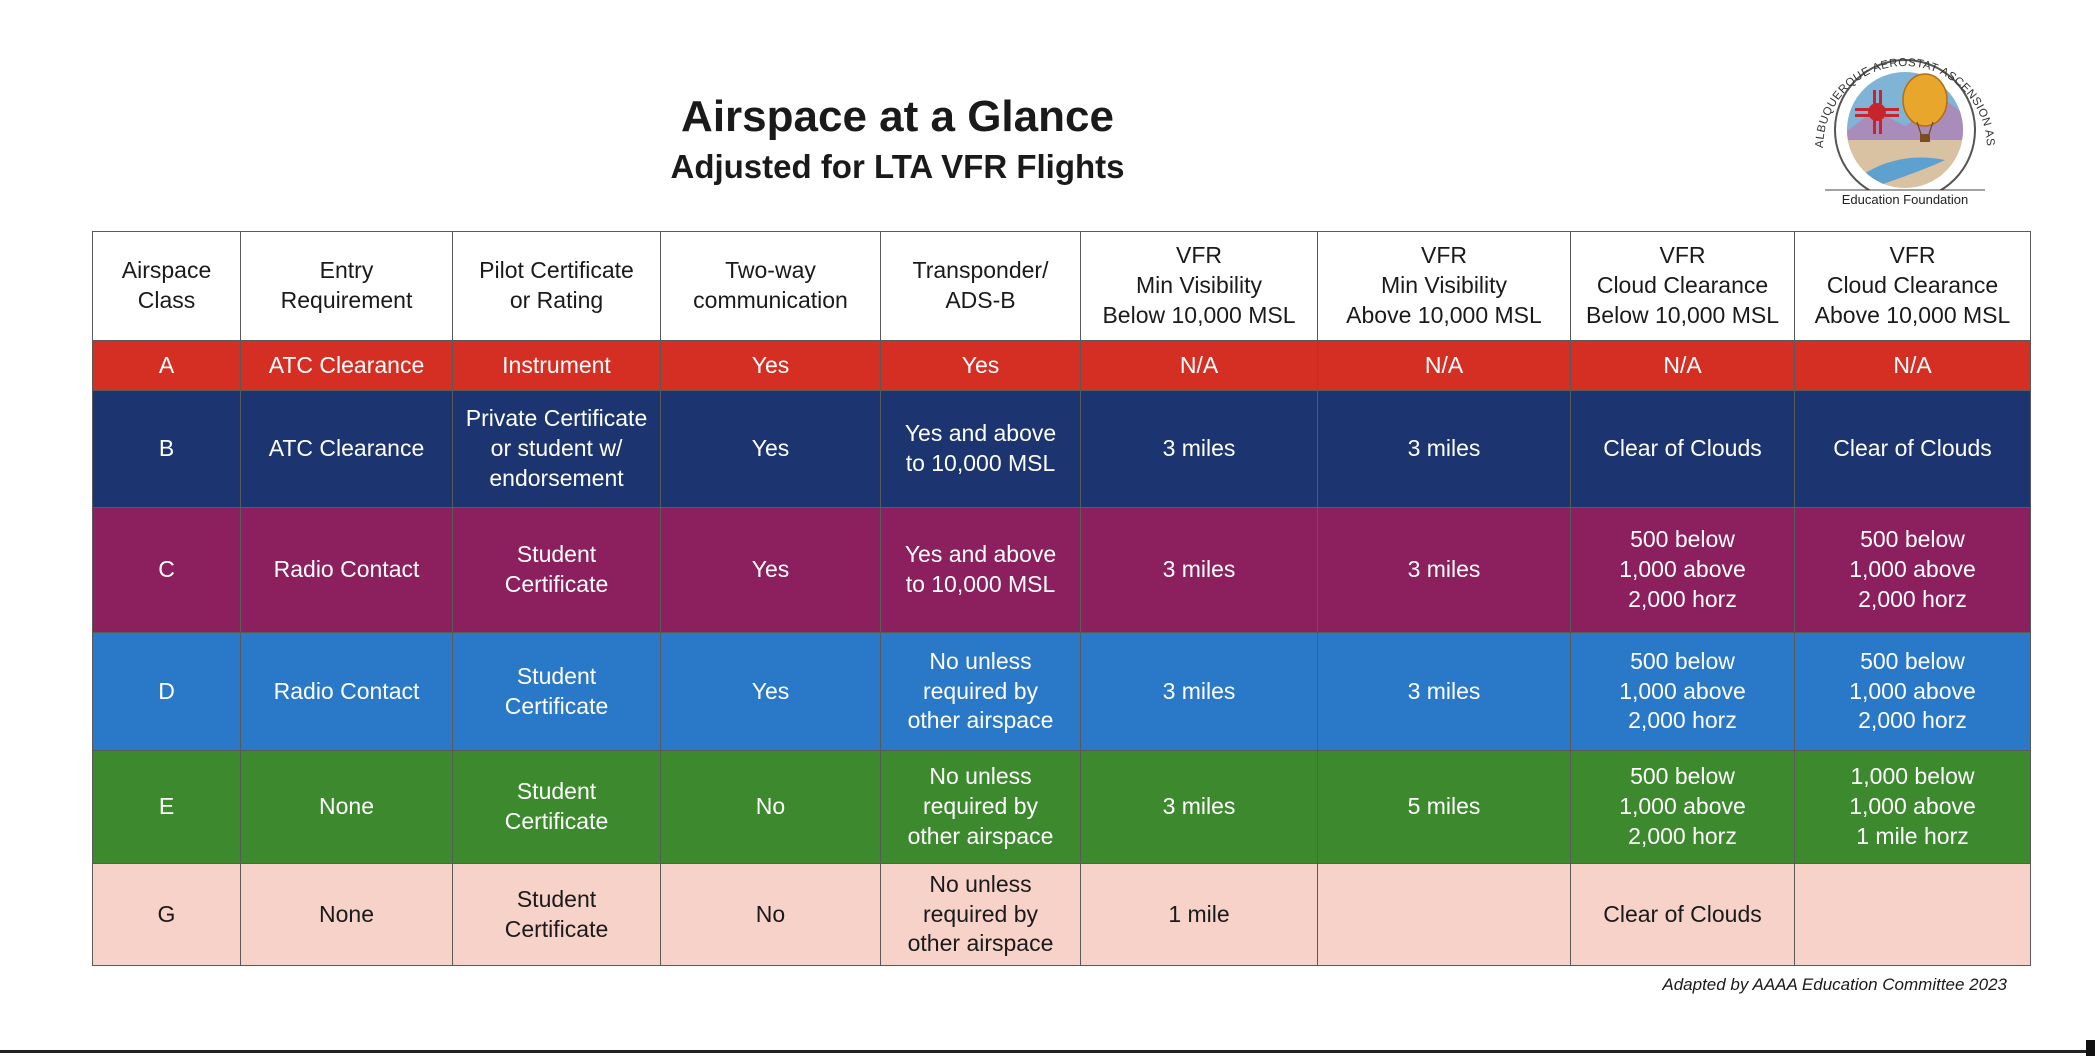 The image size is (2095, 1056). What do you see at coordinates (166, 570) in the screenshot?
I see `table-cell: C` at bounding box center [166, 570].